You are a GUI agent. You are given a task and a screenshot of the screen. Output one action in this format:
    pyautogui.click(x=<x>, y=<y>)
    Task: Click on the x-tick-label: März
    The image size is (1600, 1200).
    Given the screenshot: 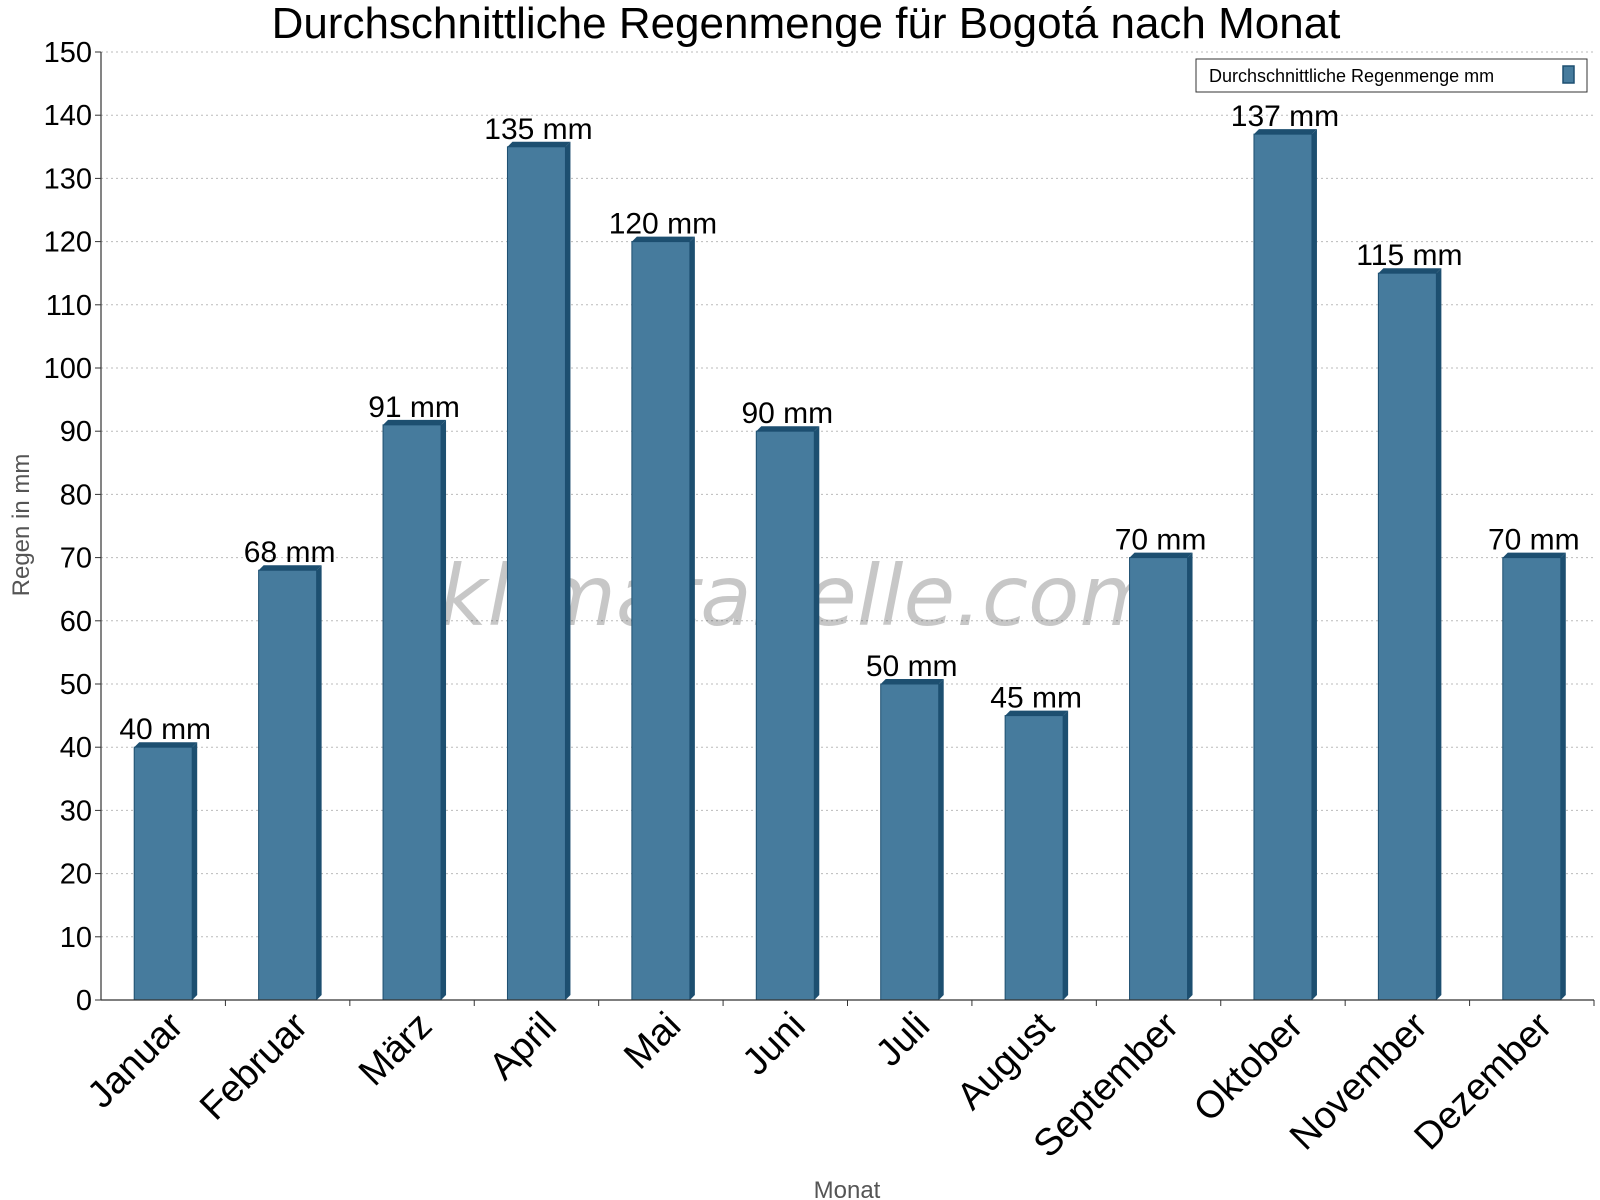 What is the action you would take?
    pyautogui.click(x=395, y=1049)
    